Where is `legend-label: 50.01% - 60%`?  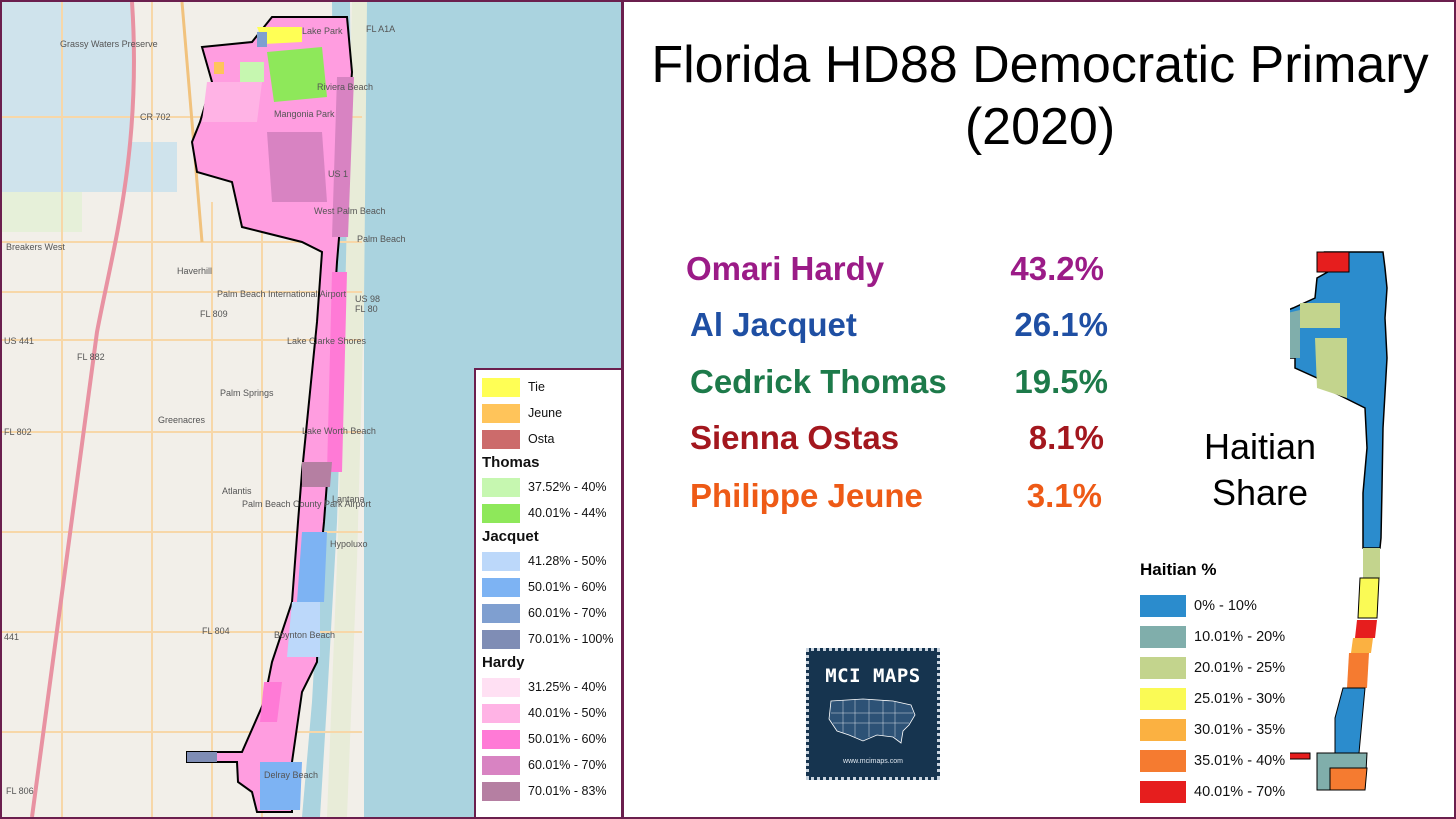 legend-label: 50.01% - 60% is located at coordinates (567, 739).